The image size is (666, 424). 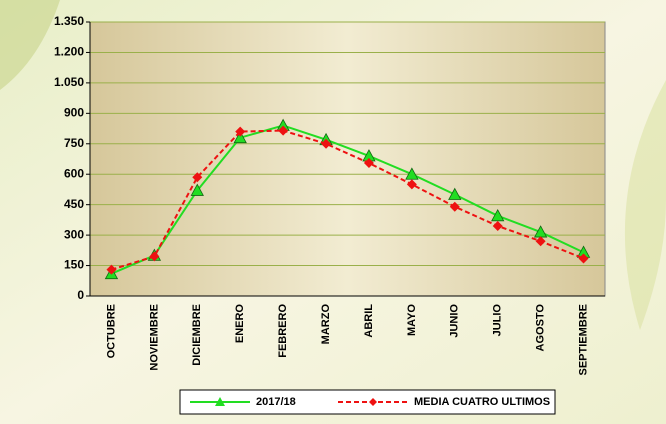 What do you see at coordinates (283, 331) in the screenshot?
I see `x-tick-label: FEBRERO` at bounding box center [283, 331].